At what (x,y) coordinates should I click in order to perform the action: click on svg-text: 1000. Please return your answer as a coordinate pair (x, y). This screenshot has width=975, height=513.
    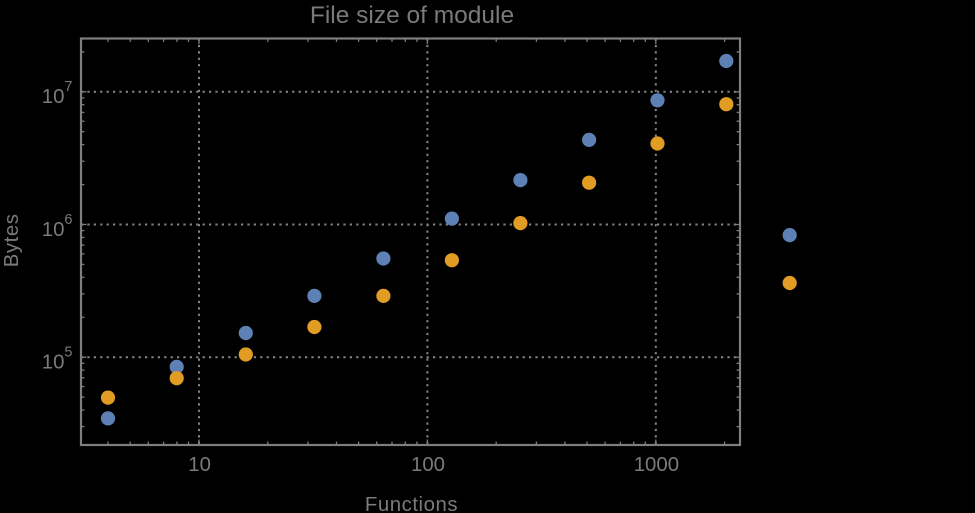
    Looking at the image, I should click on (656, 465).